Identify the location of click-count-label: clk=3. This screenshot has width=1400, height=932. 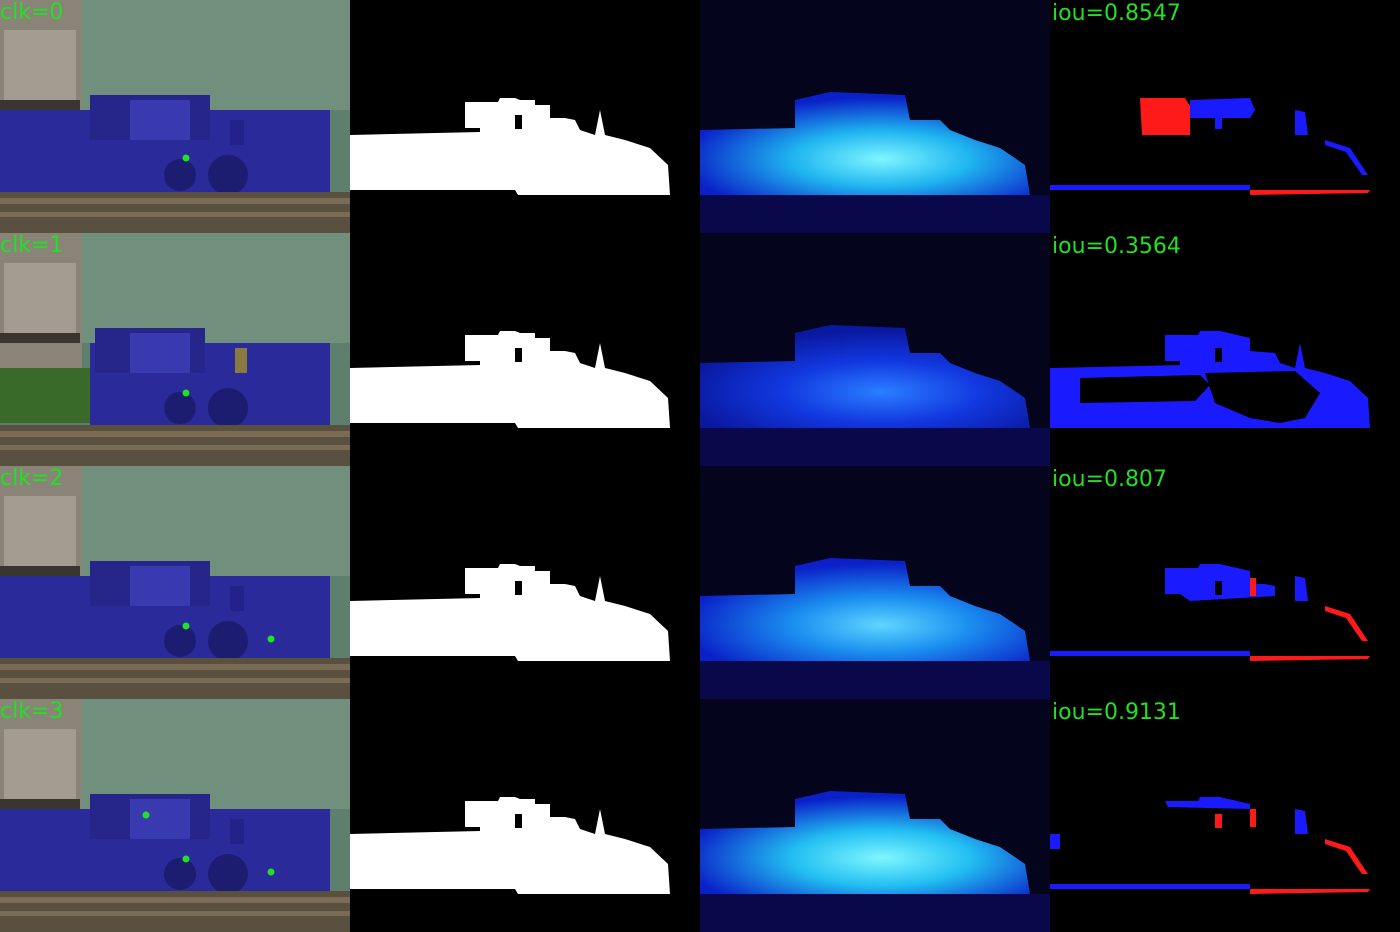
(32, 711).